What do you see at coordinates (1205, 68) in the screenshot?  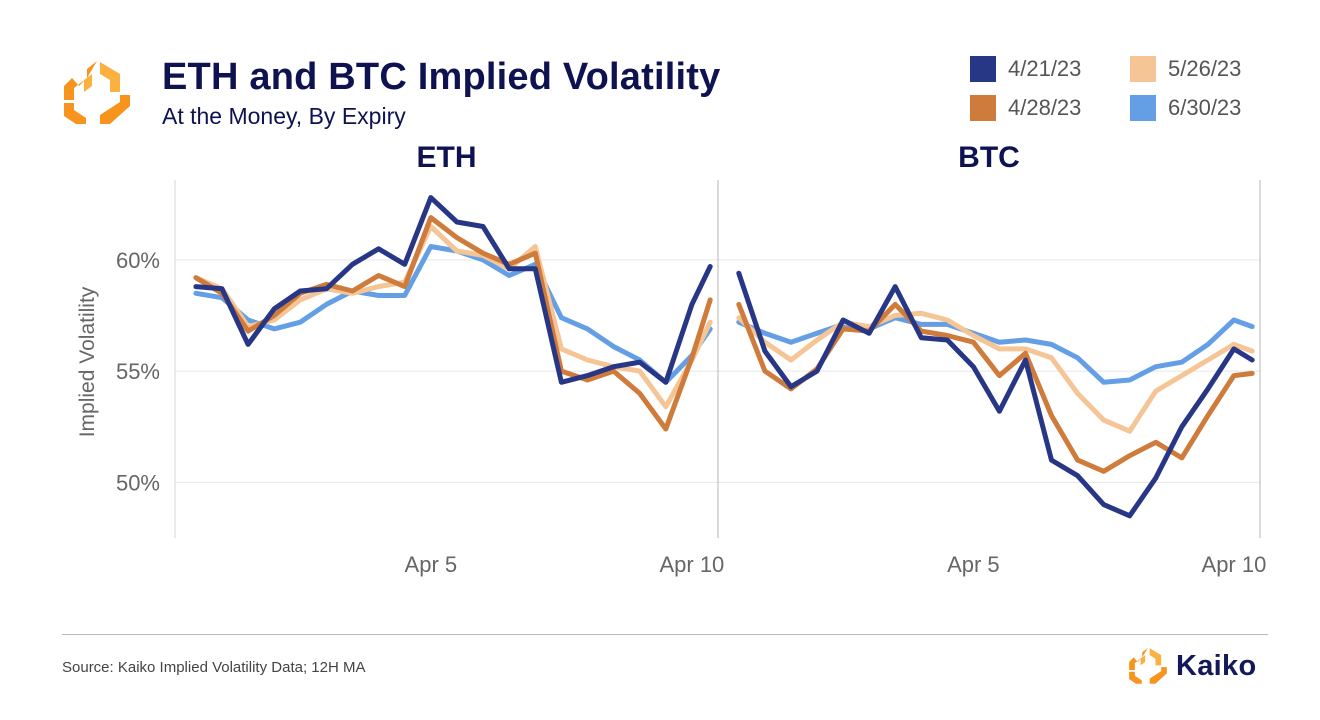 I see `legend-label: 5/26/23` at bounding box center [1205, 68].